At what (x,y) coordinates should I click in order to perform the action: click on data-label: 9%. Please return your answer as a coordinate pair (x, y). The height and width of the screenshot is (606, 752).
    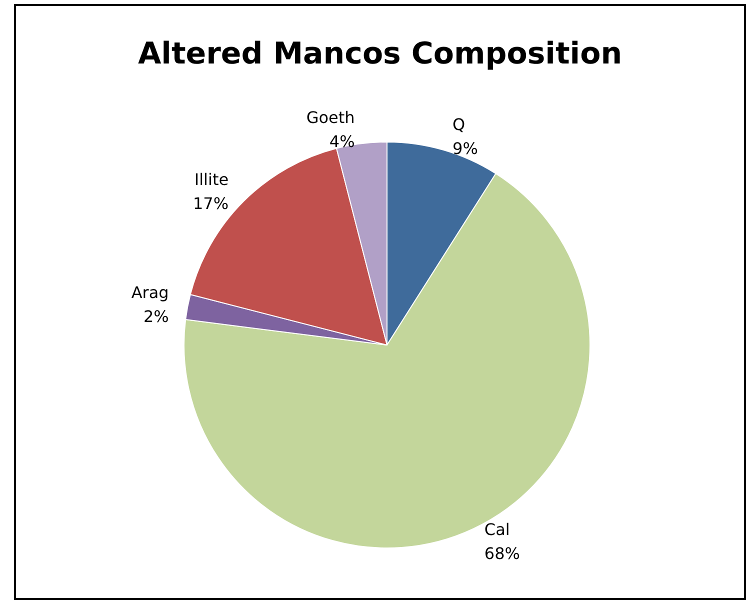
    Looking at the image, I should click on (465, 148).